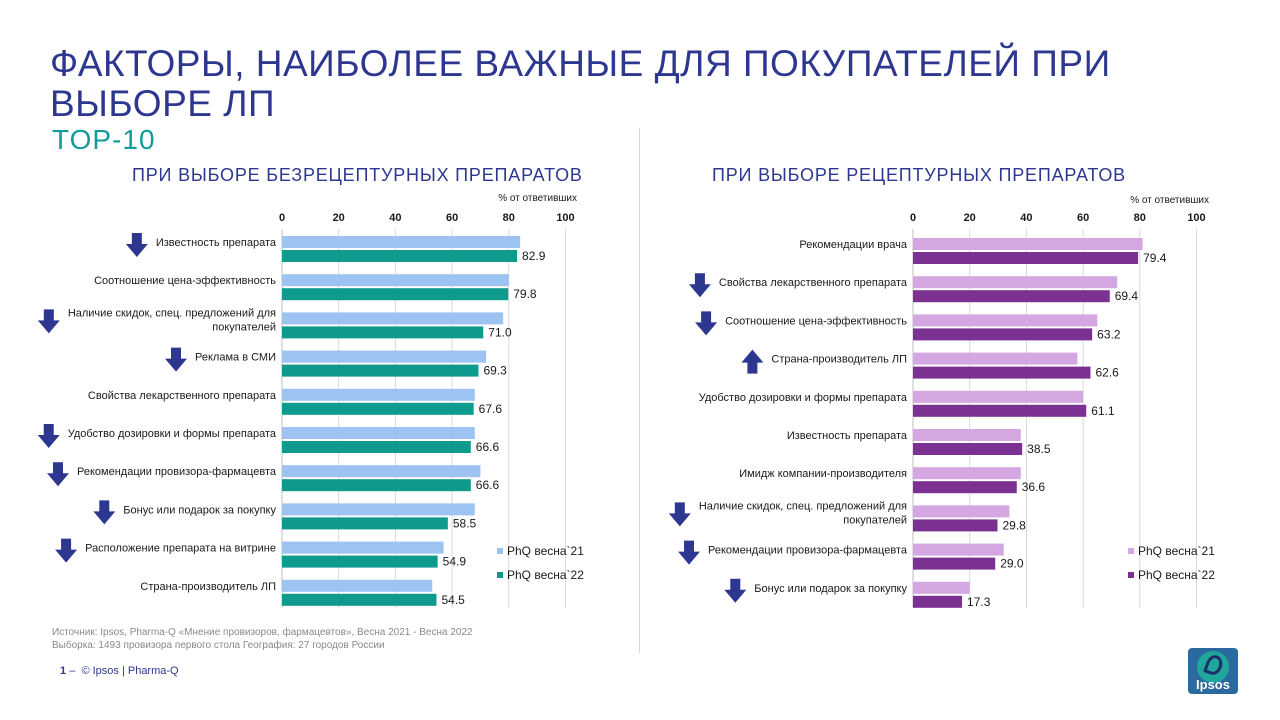 This screenshot has width=1280, height=720. I want to click on otc-category-label: Бонус или подарок за покупку, so click(199, 510).